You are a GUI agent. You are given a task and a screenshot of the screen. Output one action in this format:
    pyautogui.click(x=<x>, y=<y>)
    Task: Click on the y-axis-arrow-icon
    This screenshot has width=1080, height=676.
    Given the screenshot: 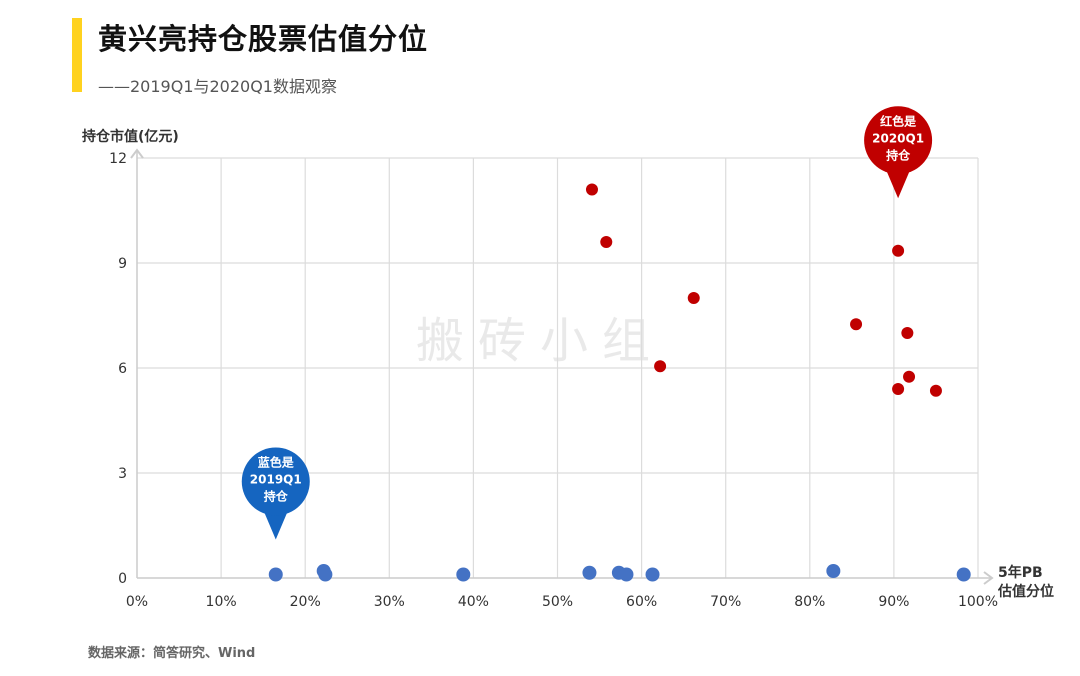 What is the action you would take?
    pyautogui.click(x=137, y=153)
    